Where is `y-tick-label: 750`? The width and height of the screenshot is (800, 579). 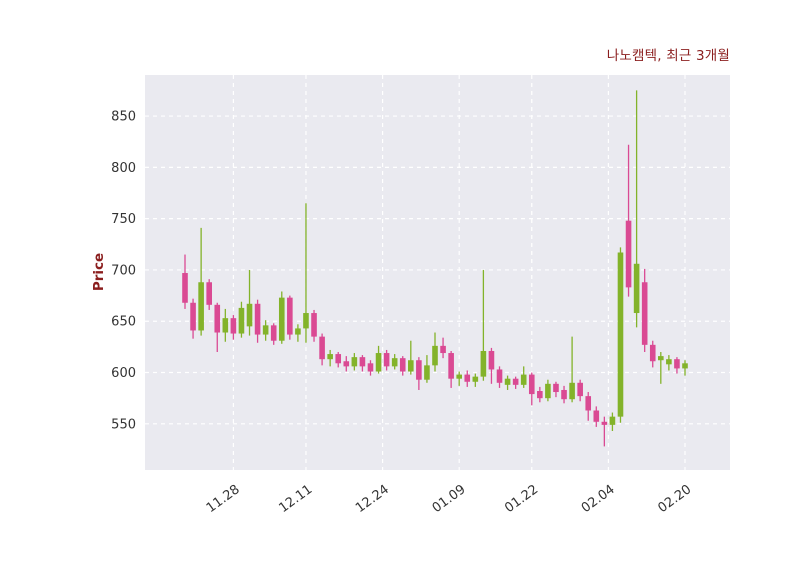
y-tick-label: 750 is located at coordinates (123, 219).